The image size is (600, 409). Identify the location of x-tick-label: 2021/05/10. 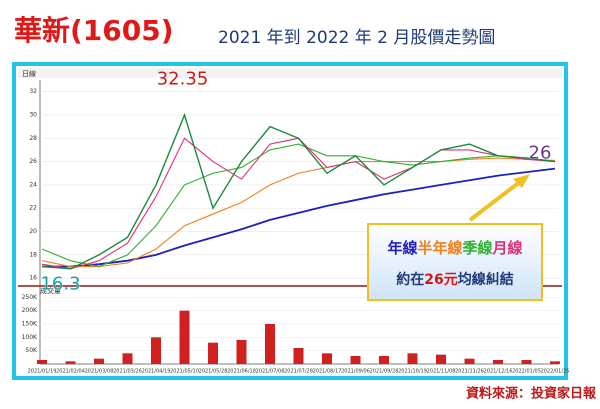
(184, 372).